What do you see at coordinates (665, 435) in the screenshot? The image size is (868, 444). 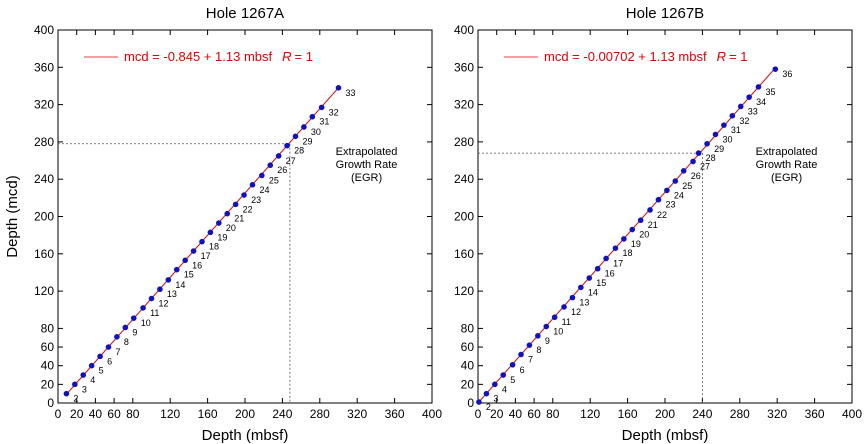 I see `x-axis-label: Depth (mbsf)` at bounding box center [665, 435].